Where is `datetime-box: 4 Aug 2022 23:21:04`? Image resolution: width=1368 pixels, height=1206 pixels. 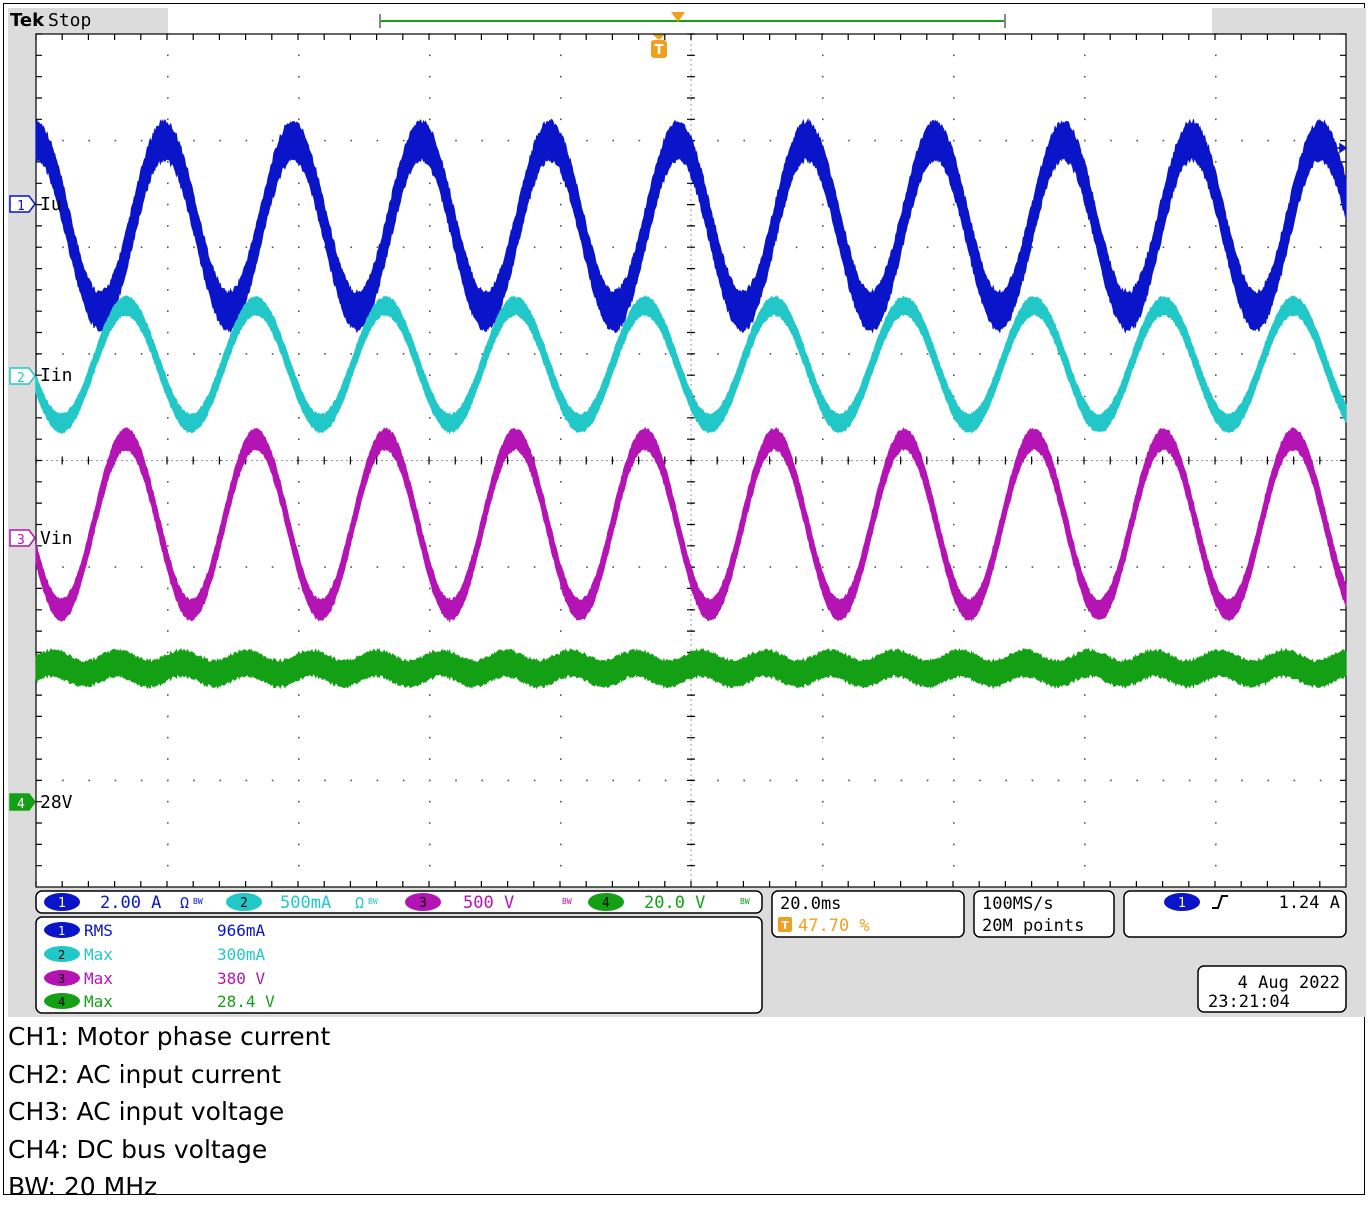 datetime-box: 4 Aug 2022 23:21:04 is located at coordinates (1272, 989).